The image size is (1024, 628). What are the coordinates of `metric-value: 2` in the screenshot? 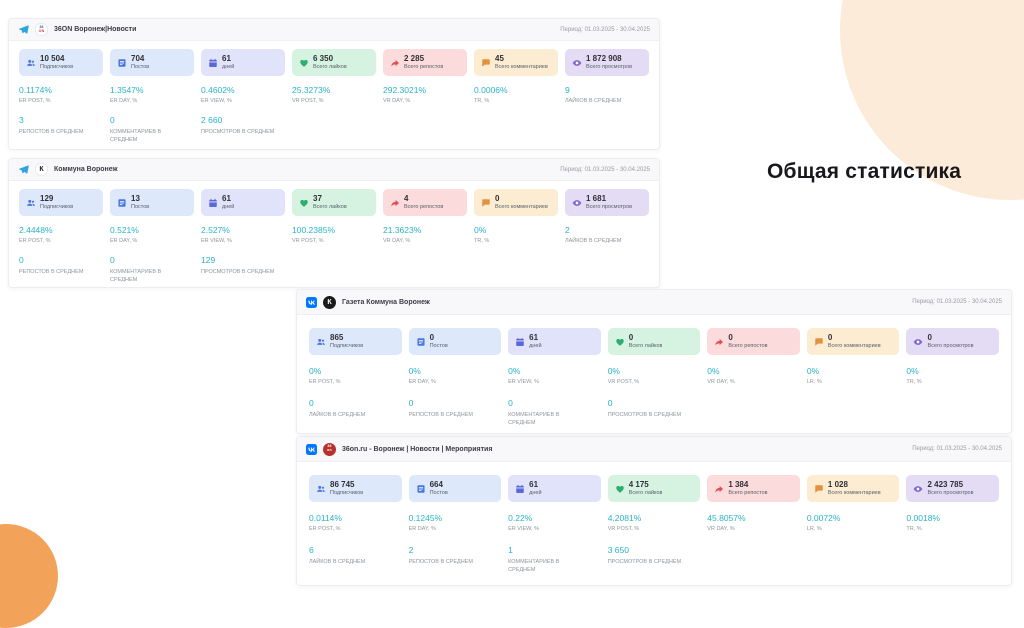 It's located at (567, 230).